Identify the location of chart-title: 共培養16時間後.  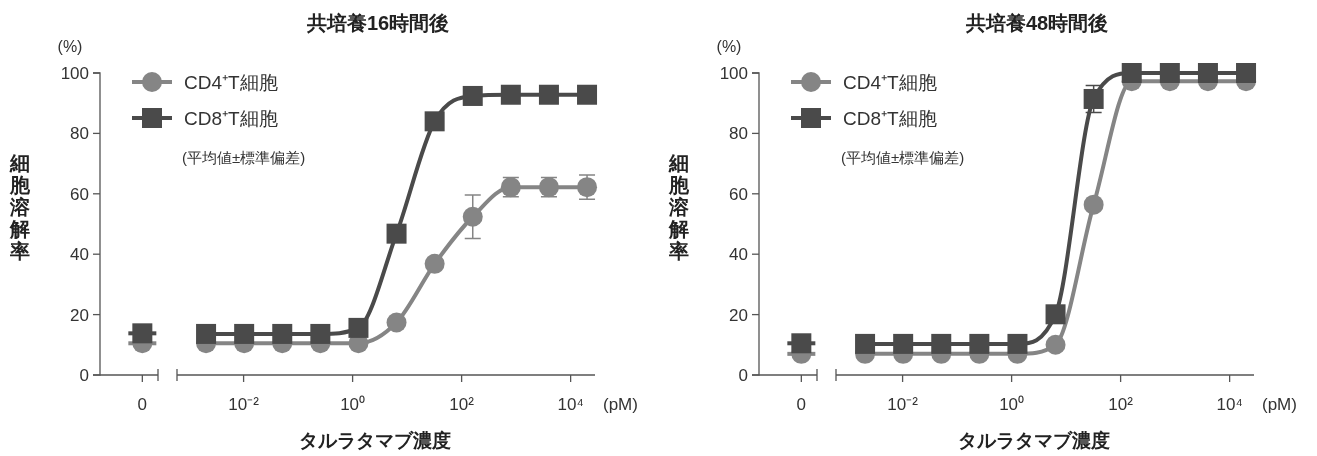
(377, 23).